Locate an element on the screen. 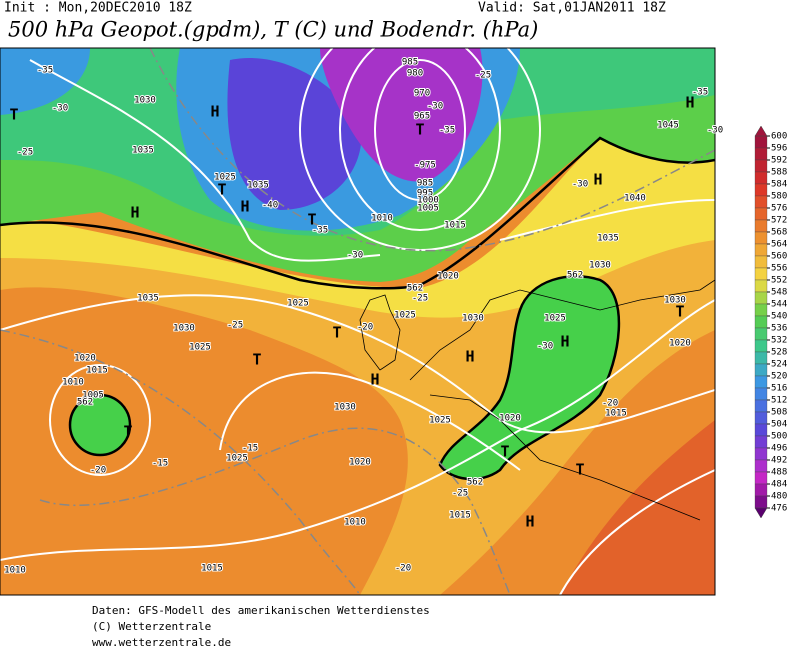 The image size is (790, 648). scale-label: 520 is located at coordinates (779, 377).